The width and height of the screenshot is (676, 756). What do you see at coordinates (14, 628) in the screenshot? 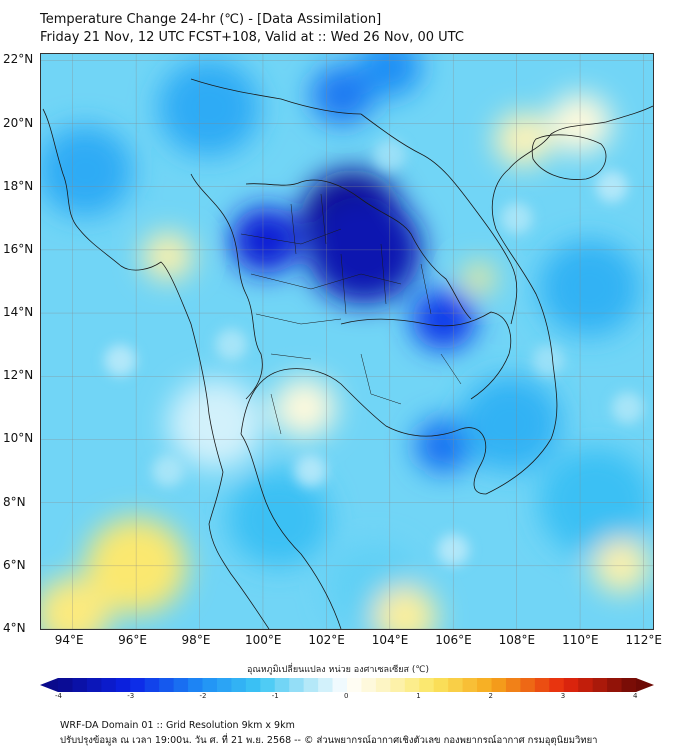
I see `latitude-label: 4°N` at bounding box center [14, 628].